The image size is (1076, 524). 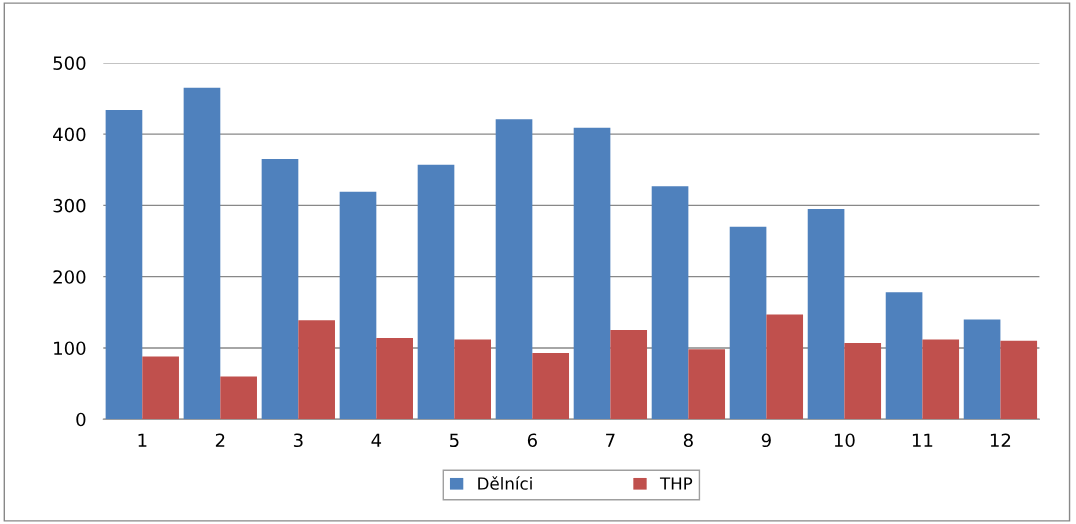 What do you see at coordinates (69, 205) in the screenshot?
I see `y-tick-label: 300` at bounding box center [69, 205].